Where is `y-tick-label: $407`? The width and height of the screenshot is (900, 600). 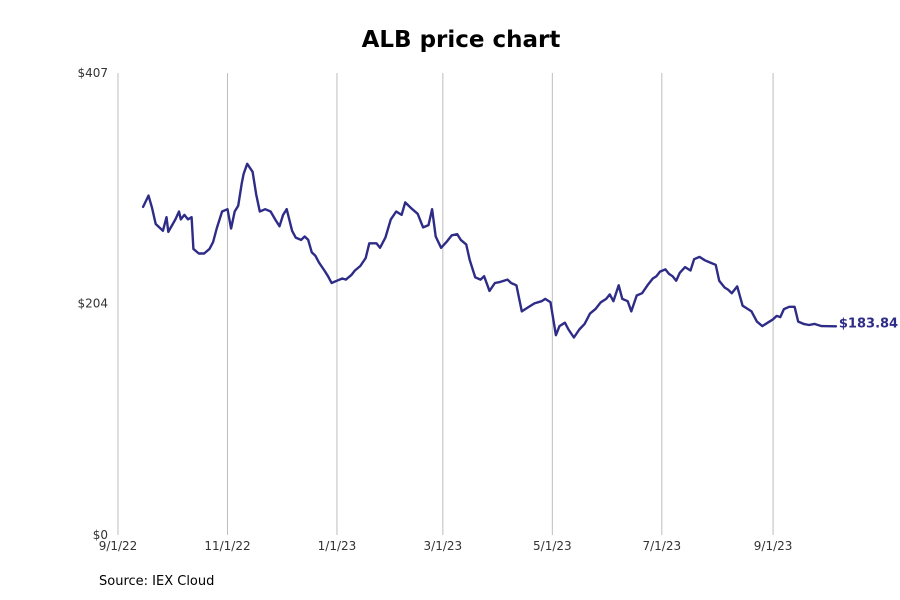 y-tick-label: $407 is located at coordinates (92, 73).